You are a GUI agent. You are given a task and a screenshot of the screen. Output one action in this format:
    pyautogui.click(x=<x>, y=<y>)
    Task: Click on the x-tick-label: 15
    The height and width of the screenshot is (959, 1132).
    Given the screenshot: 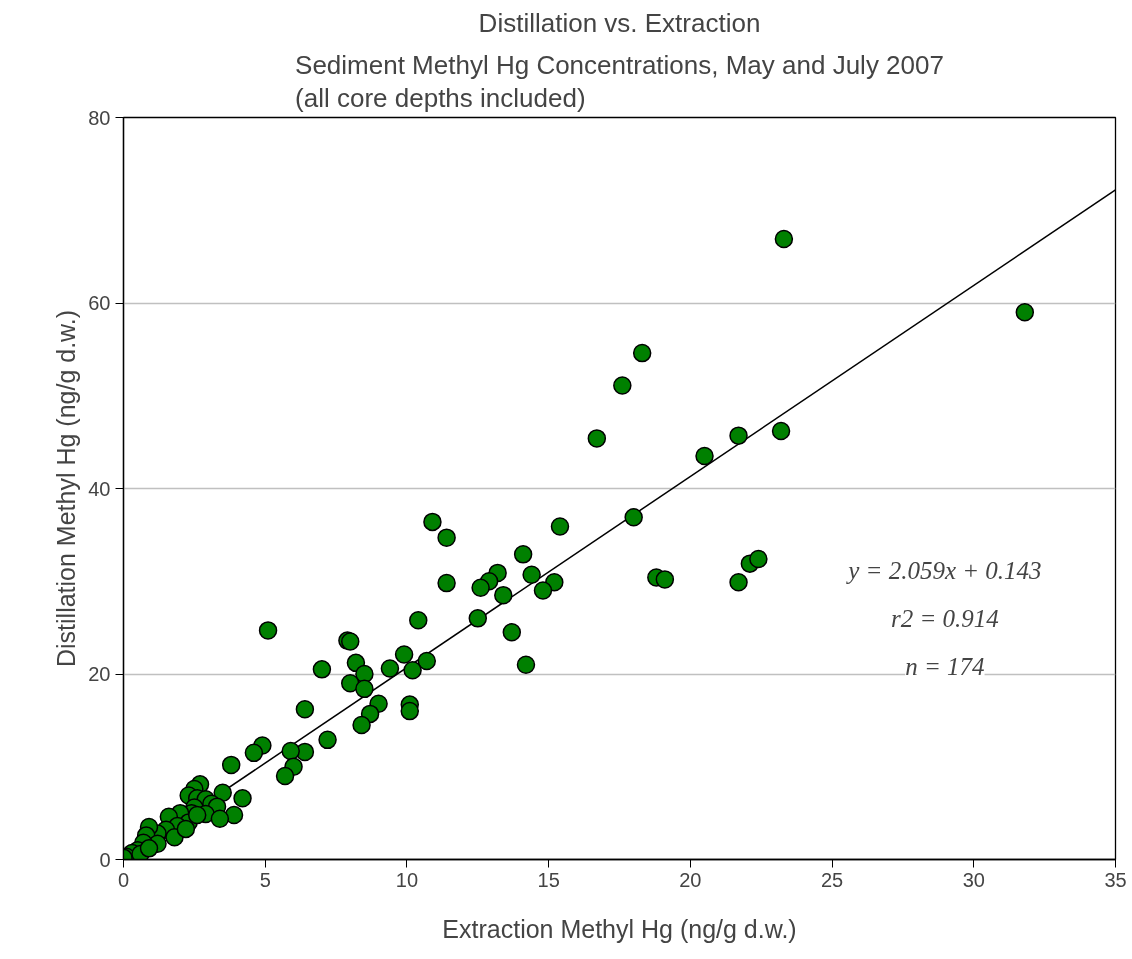 What is the action you would take?
    pyautogui.click(x=548, y=879)
    